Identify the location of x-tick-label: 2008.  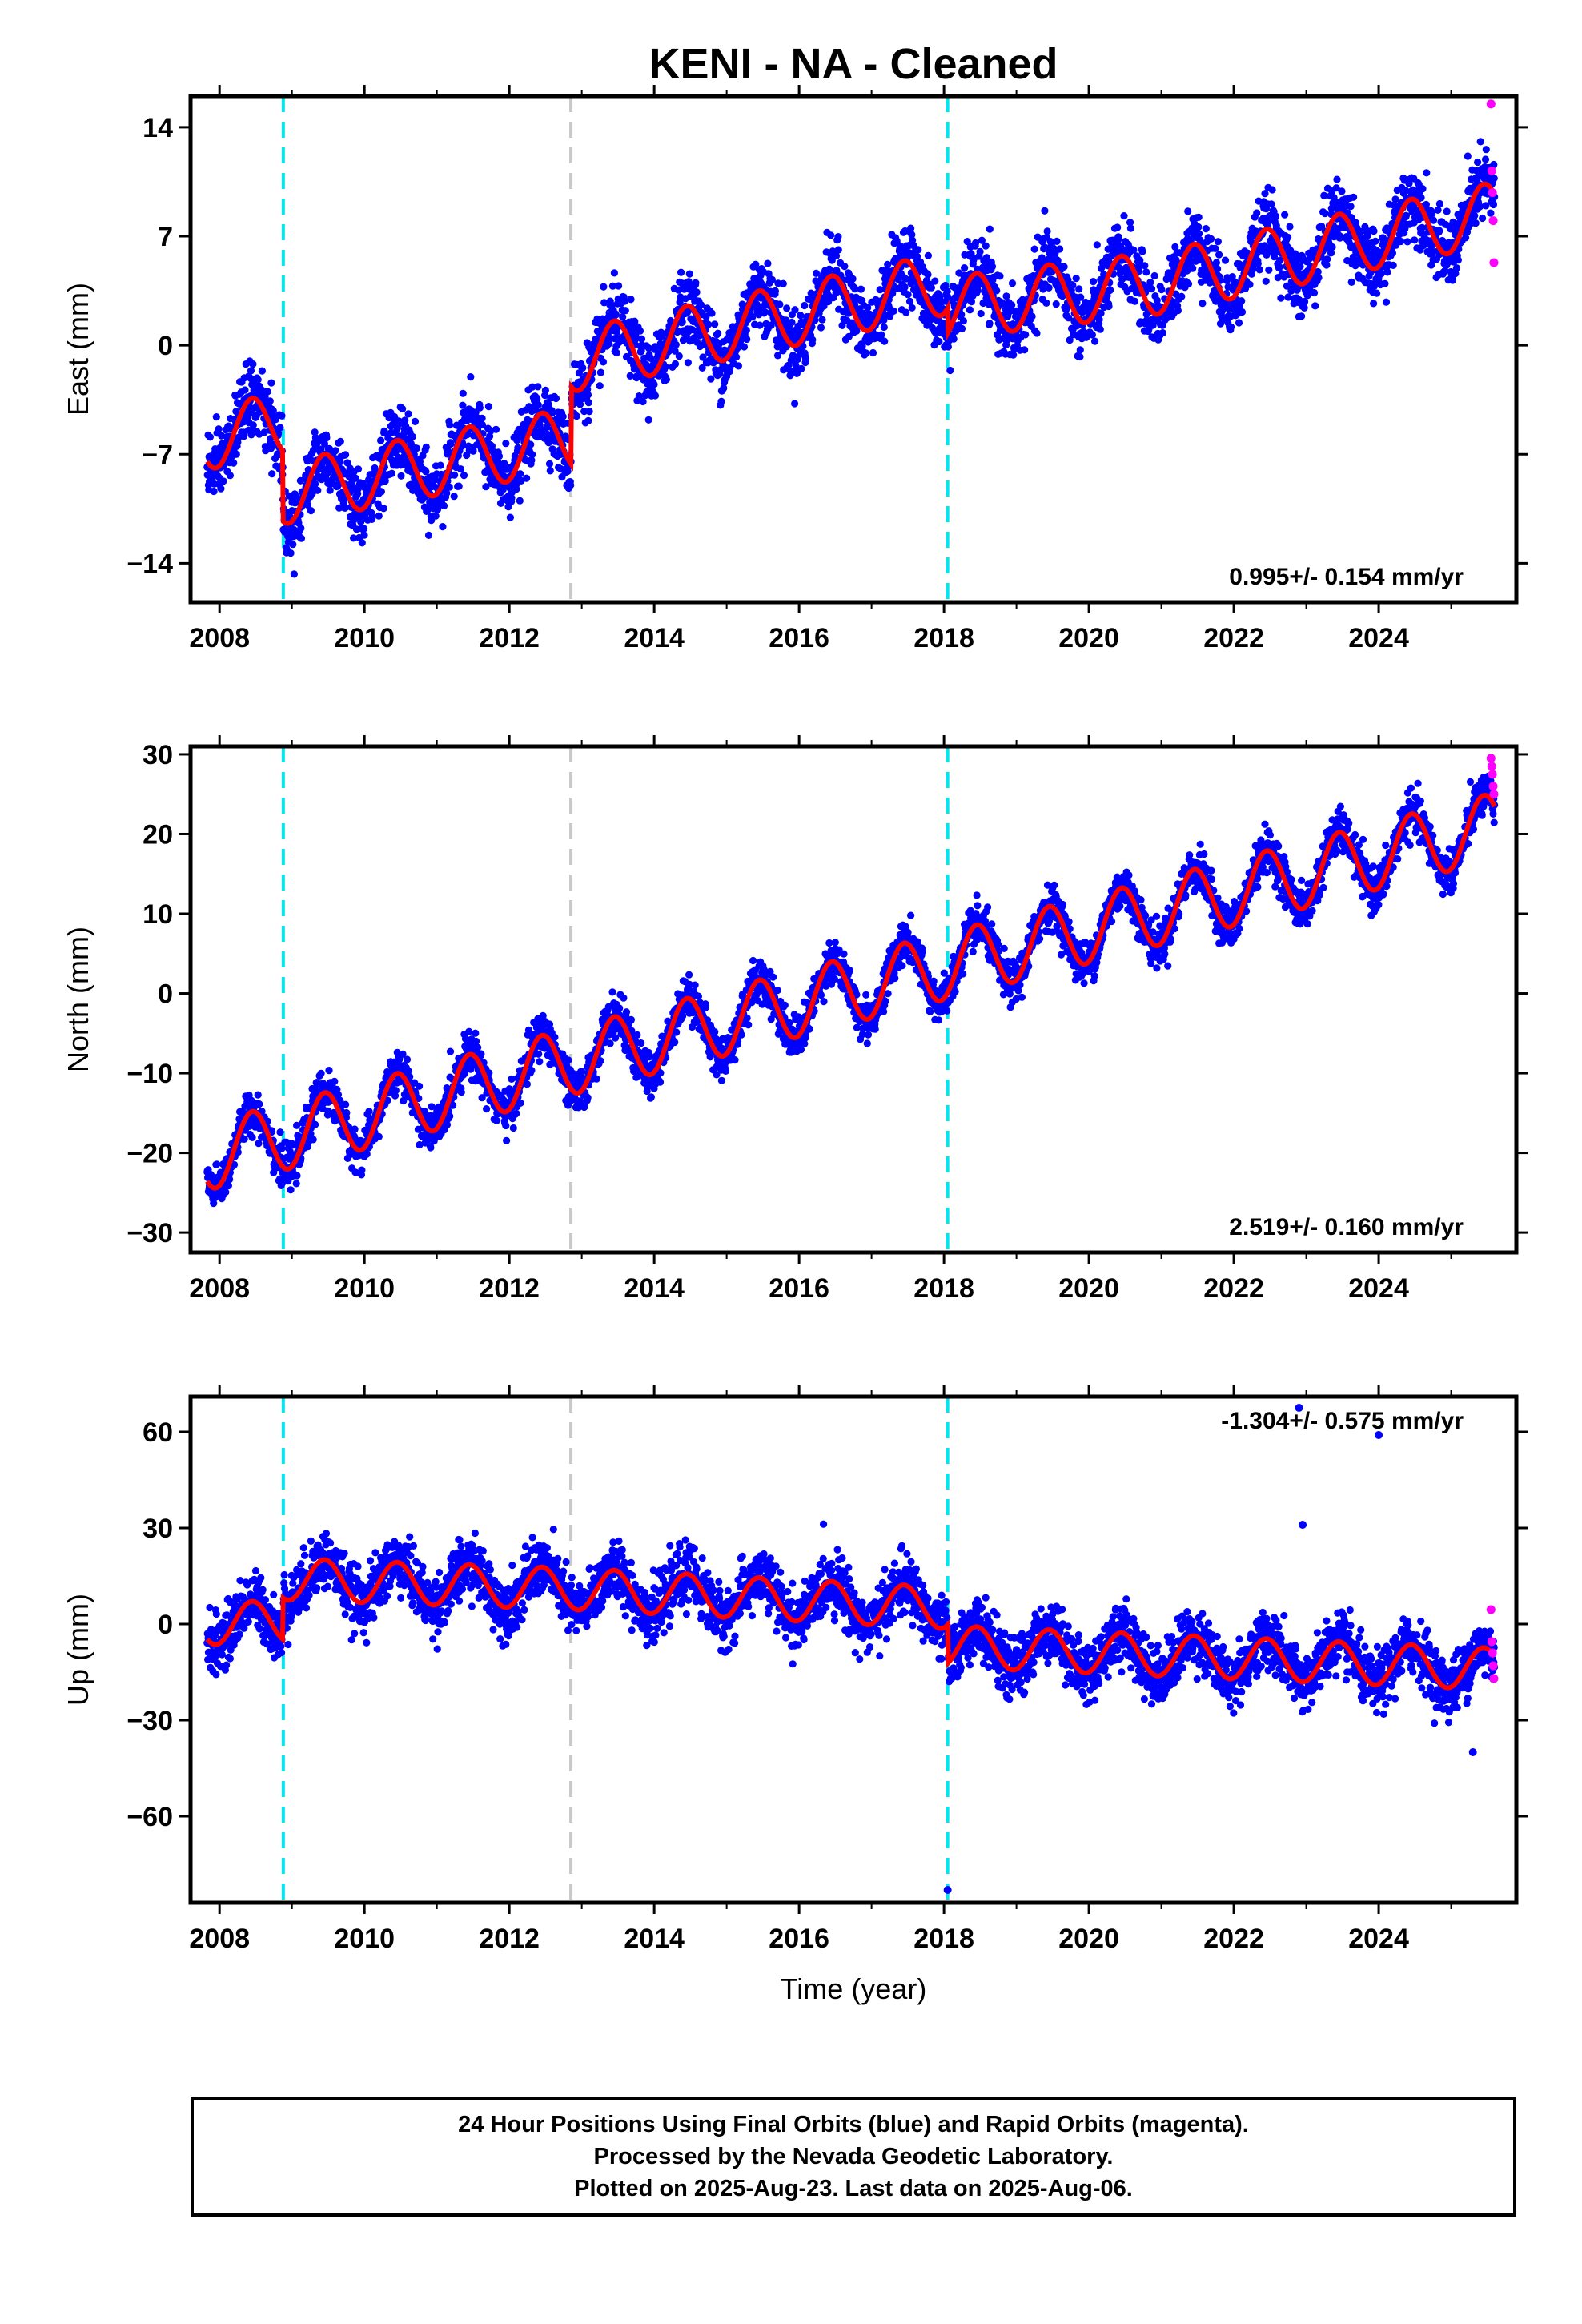
(220, 638).